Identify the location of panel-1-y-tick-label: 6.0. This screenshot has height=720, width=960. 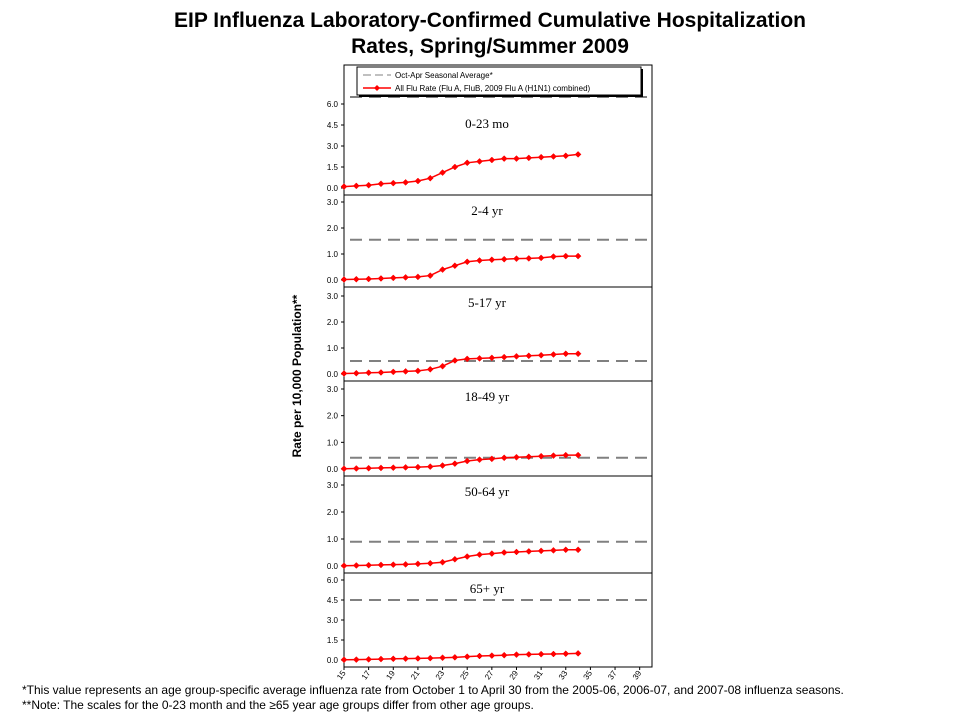
(333, 104).